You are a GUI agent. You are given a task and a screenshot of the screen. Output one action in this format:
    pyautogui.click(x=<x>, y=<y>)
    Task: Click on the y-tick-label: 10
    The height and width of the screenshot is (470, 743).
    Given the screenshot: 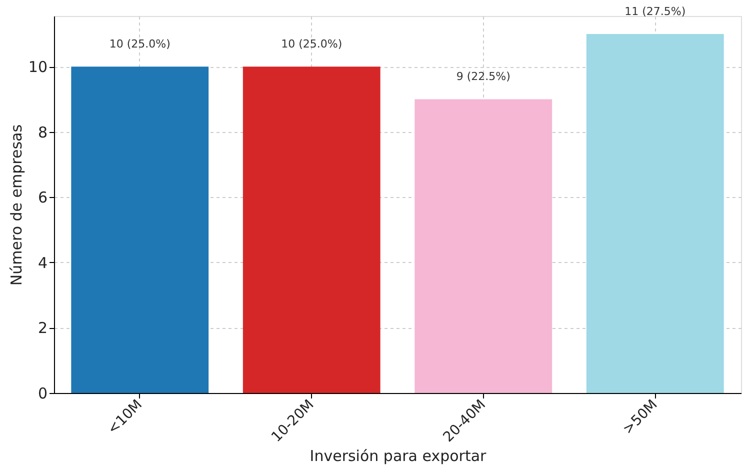 What is the action you would take?
    pyautogui.click(x=38, y=67)
    